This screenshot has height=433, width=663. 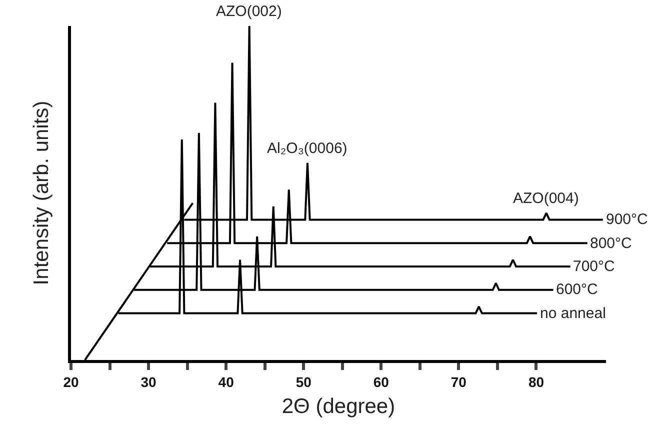 What do you see at coordinates (226, 382) in the screenshot?
I see `x-tick-label: 40` at bounding box center [226, 382].